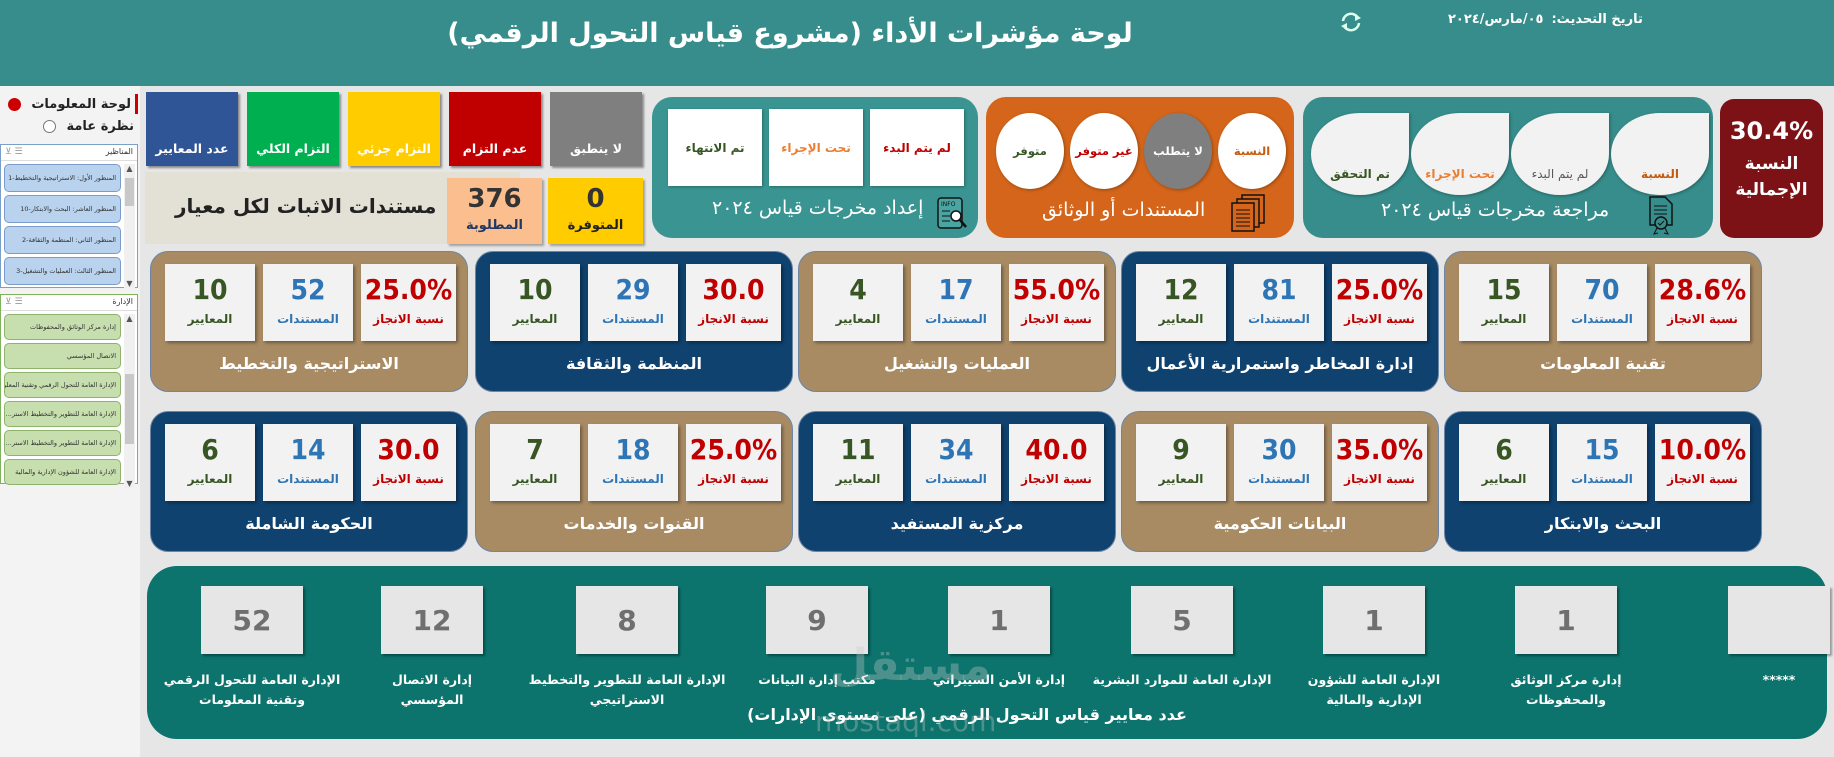 This screenshot has height=757, width=1834. What do you see at coordinates (394, 129) in the screenshot?
I see `legend-partial-compliance: التزام جزئي` at bounding box center [394, 129].